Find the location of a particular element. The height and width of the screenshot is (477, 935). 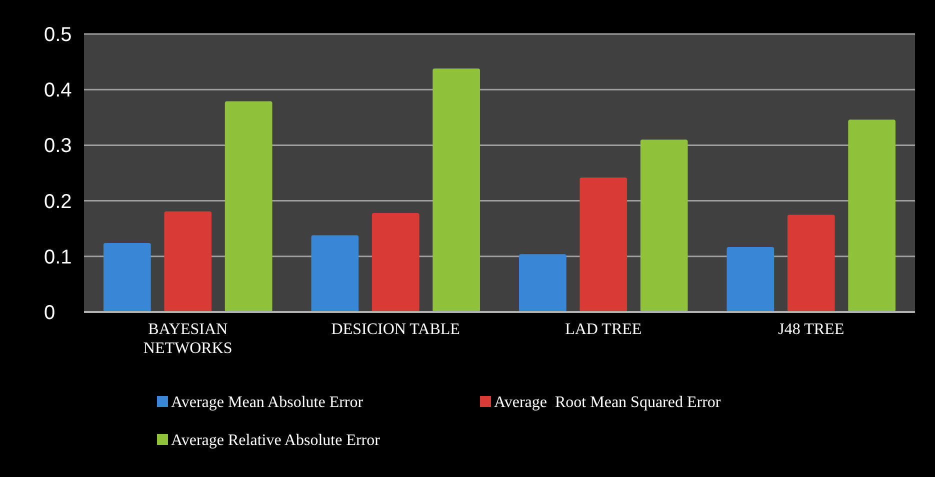

y-tick-label: 0.1 is located at coordinates (58, 257).